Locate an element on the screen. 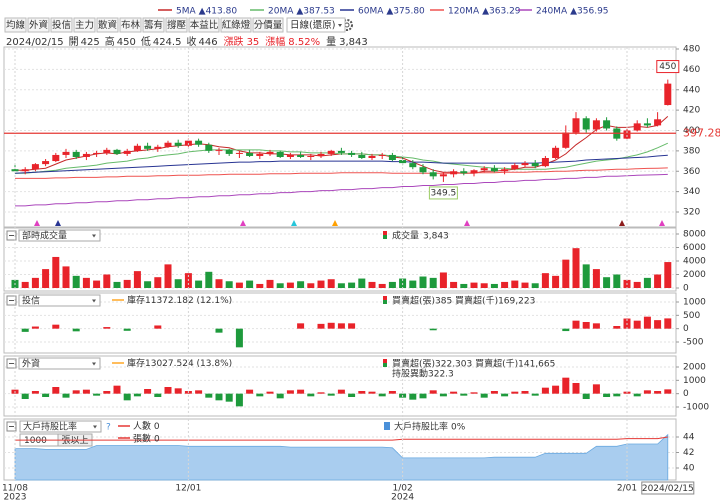  tab: 紅綠燈 is located at coordinates (236, 25).